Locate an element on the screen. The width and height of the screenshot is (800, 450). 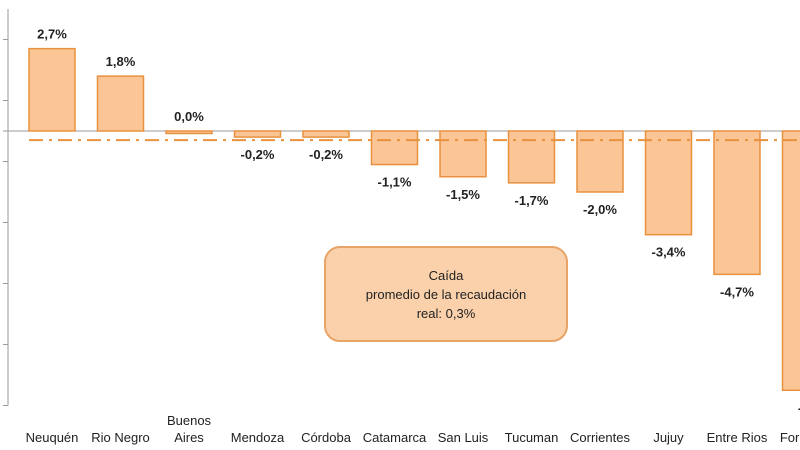
data-label: 2,7% is located at coordinates (52, 34).